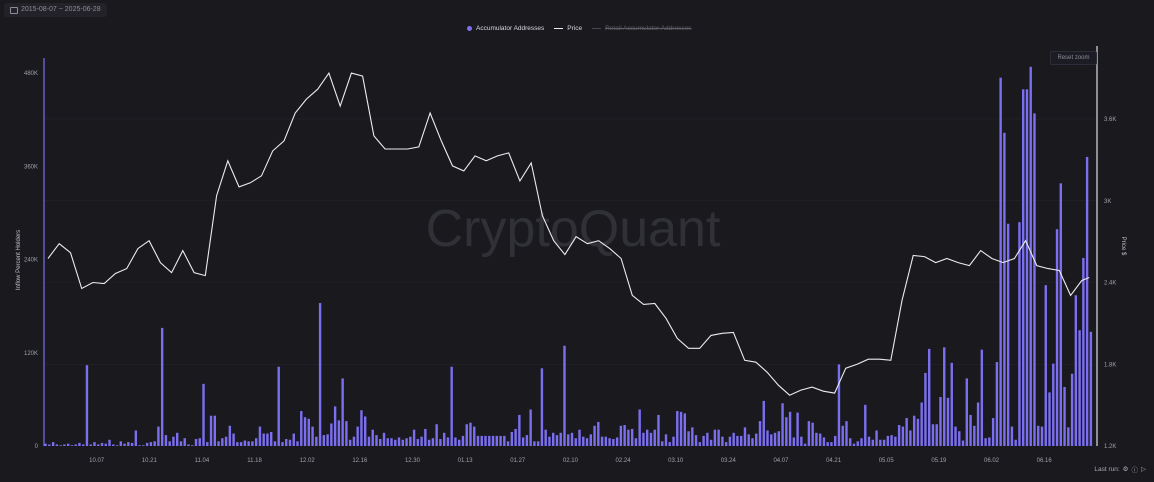 The width and height of the screenshot is (1154, 482). What do you see at coordinates (1143, 469) in the screenshot?
I see `play-icon: ▷` at bounding box center [1143, 469].